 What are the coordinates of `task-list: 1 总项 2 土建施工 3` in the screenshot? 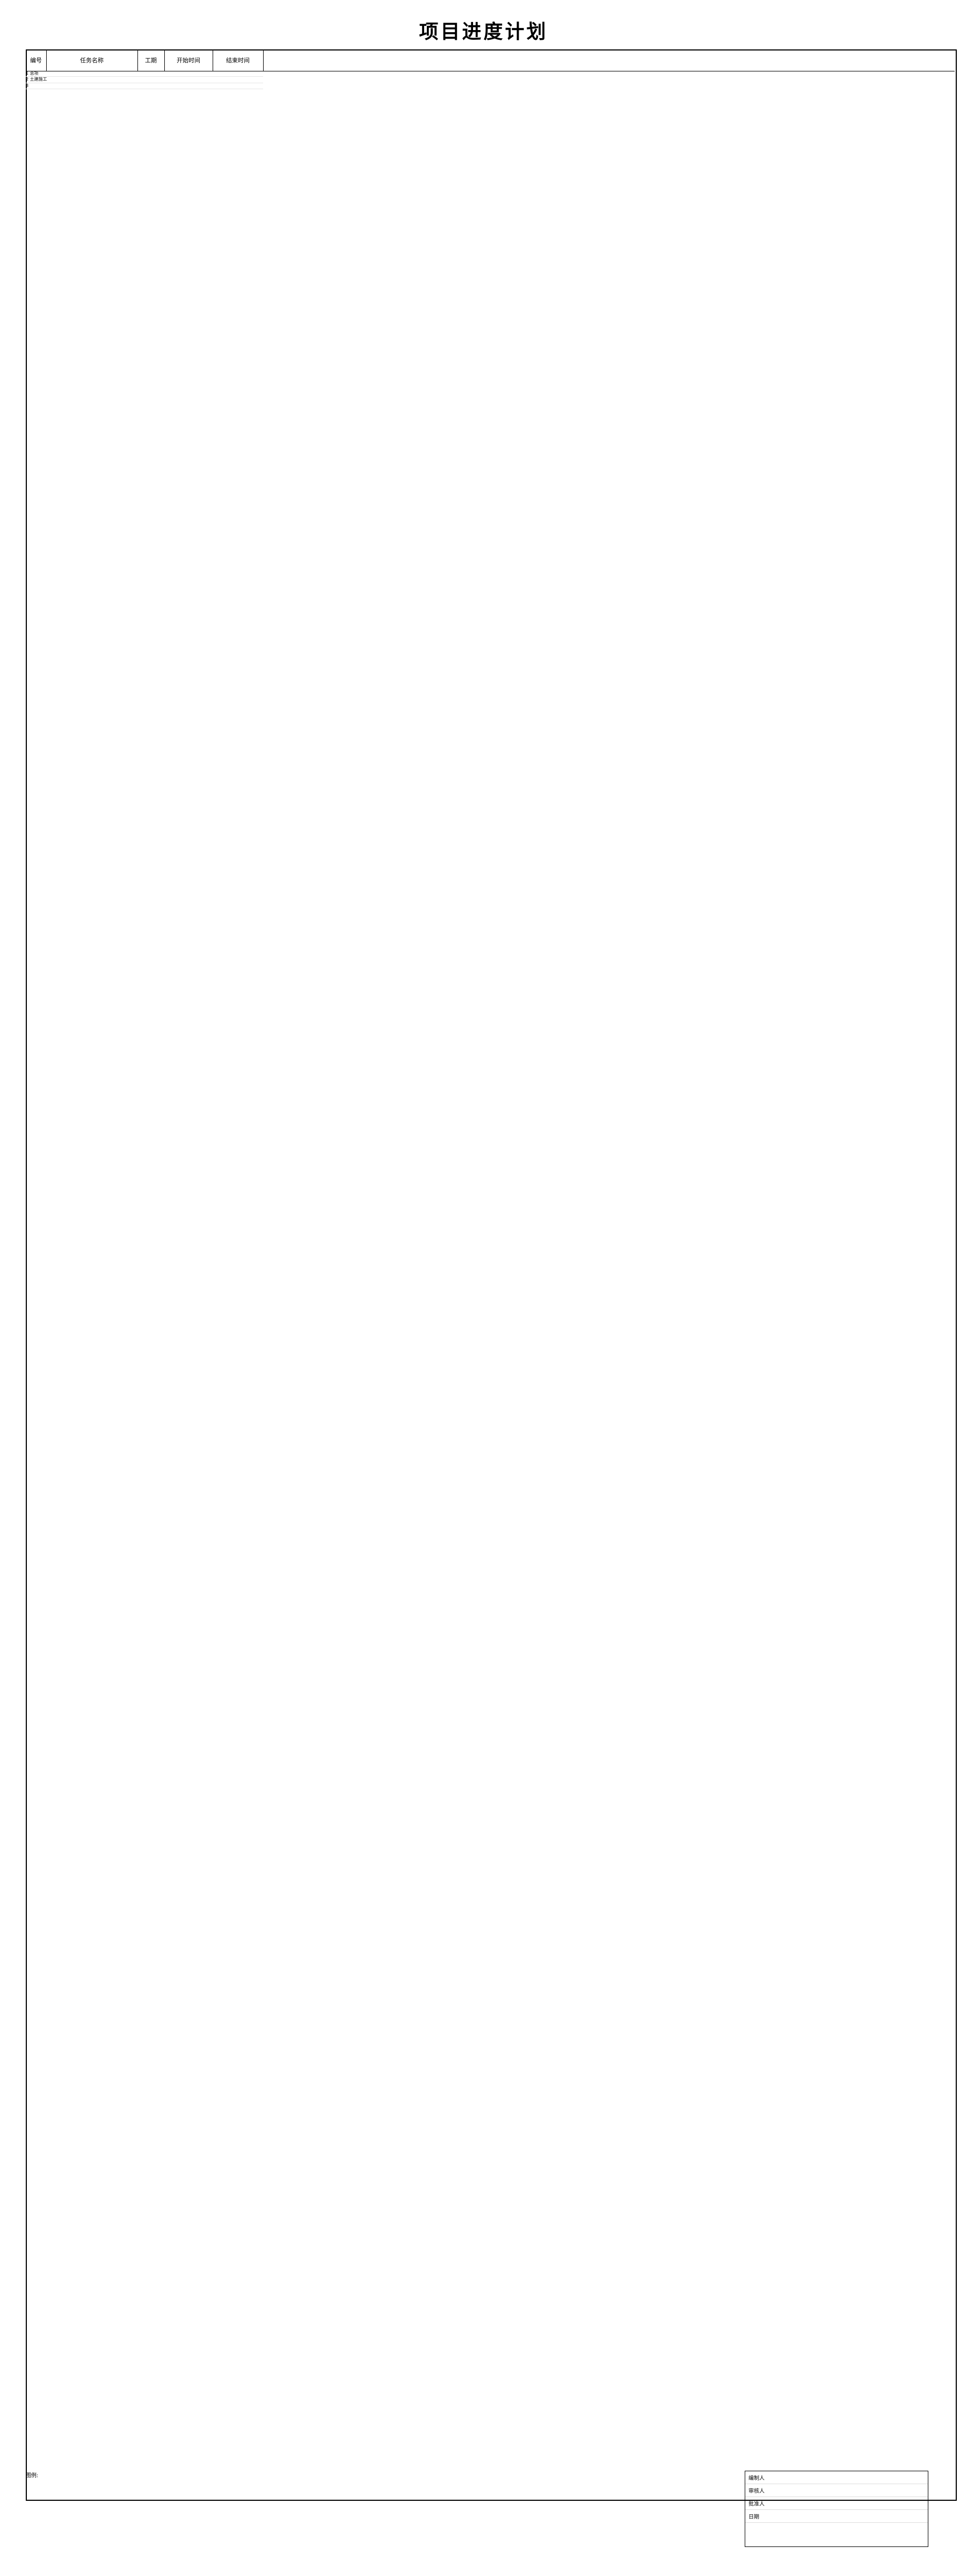 It's located at (144, 80).